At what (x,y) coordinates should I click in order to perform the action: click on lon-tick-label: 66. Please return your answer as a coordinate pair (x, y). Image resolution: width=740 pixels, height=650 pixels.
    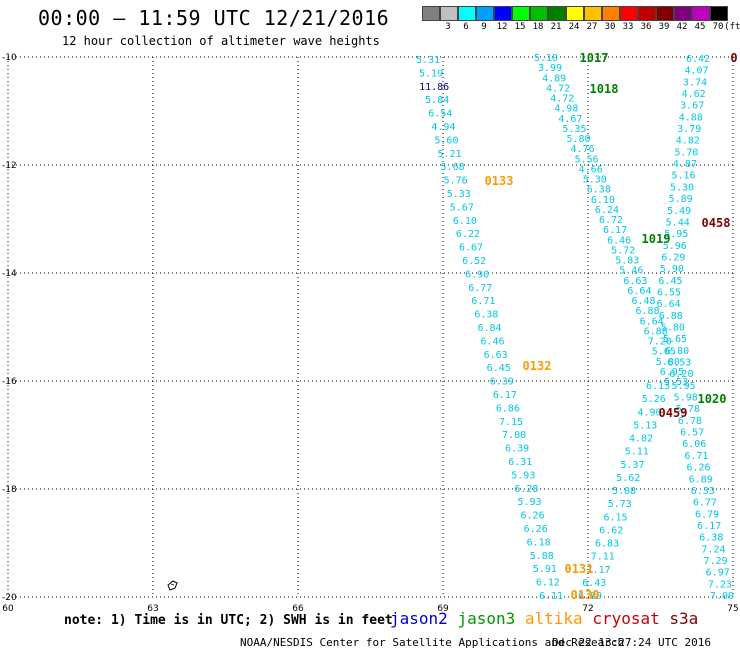
    Looking at the image, I should click on (298, 609).